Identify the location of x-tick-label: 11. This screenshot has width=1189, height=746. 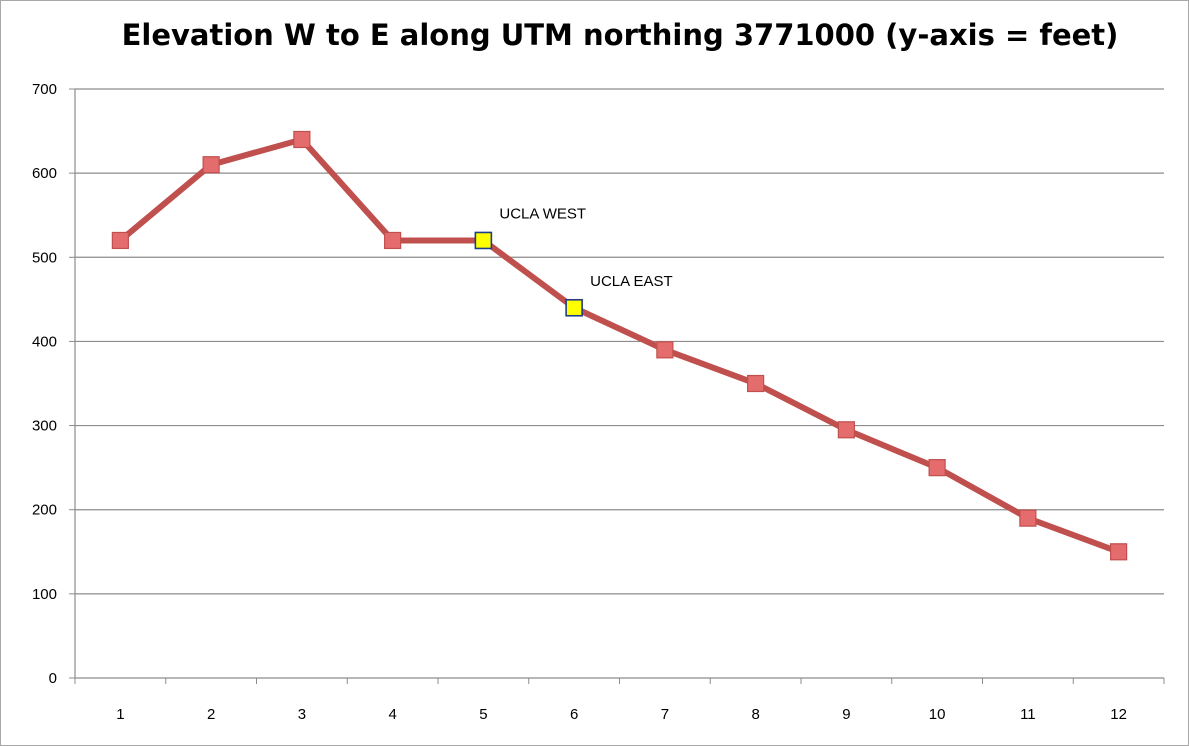
(1028, 714).